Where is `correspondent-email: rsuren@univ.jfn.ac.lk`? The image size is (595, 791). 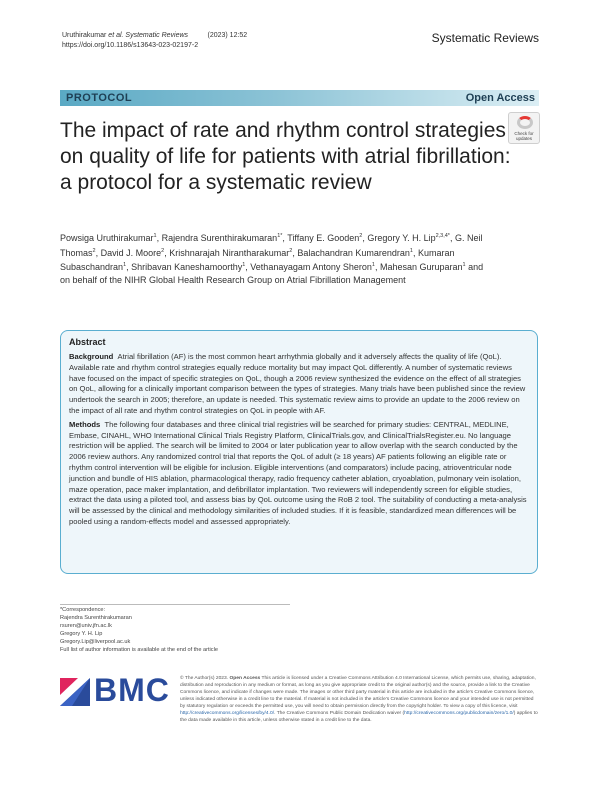 correspondent-email: rsuren@univ.jfn.ac.lk is located at coordinates (86, 626).